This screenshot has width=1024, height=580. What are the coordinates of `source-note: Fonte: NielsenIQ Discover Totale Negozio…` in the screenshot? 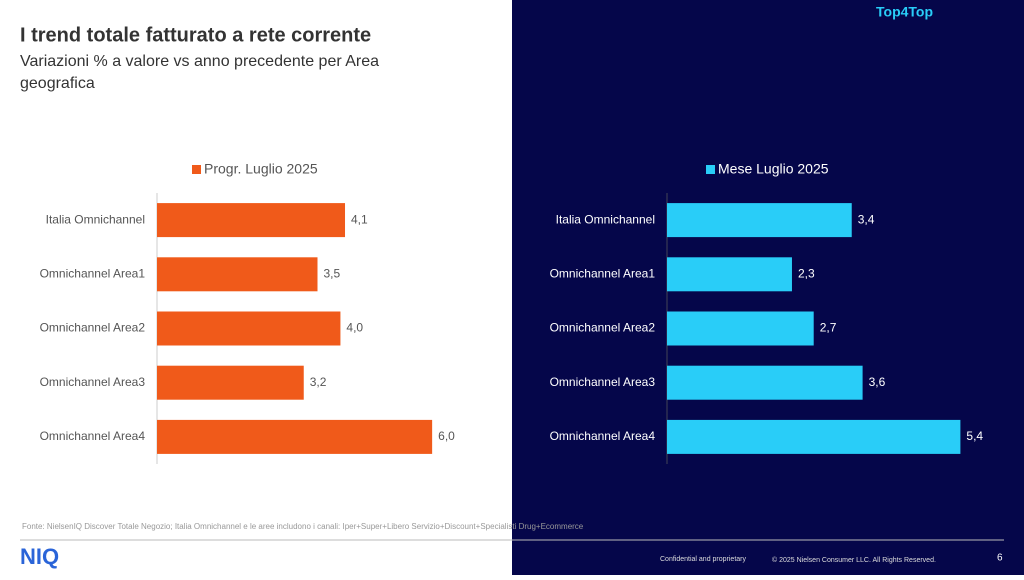 It's located at (303, 526).